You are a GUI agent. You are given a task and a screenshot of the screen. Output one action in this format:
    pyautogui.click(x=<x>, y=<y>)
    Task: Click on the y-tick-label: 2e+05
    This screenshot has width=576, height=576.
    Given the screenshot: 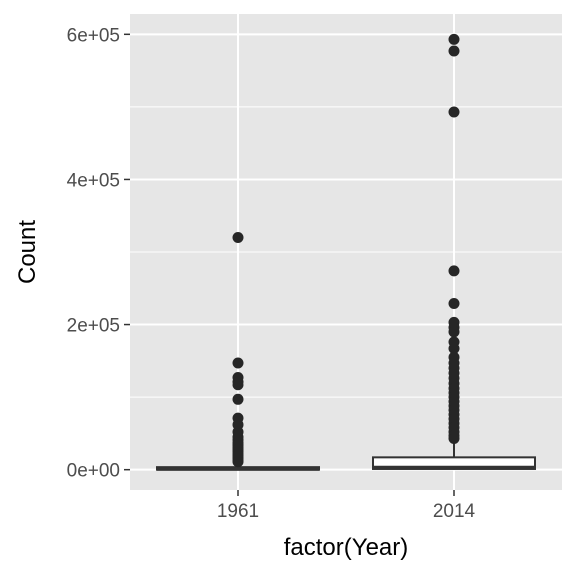 What is the action you would take?
    pyautogui.click(x=93, y=326)
    